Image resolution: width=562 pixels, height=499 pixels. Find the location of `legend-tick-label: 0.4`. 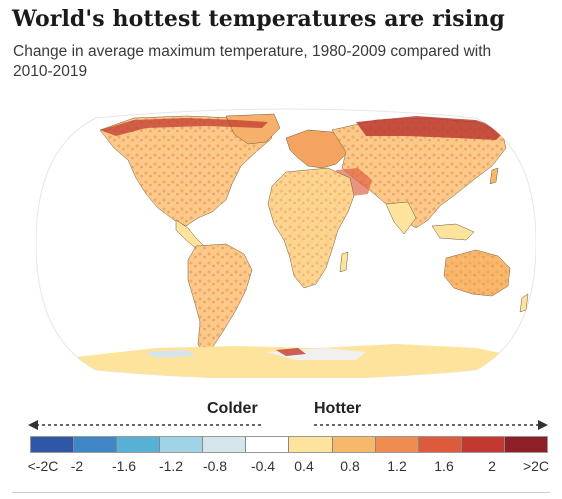

legend-tick-label: 0.4 is located at coordinates (304, 466).